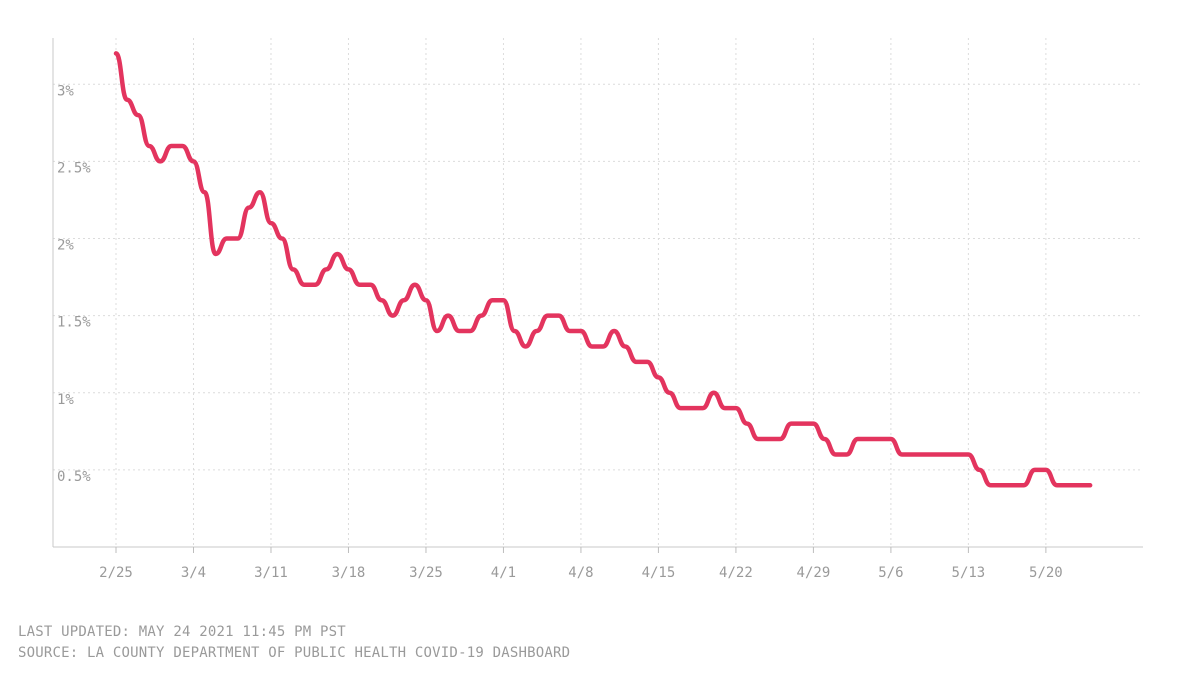 The height and width of the screenshot is (675, 1200). I want to click on y-tick-label: 1%, so click(65, 400).